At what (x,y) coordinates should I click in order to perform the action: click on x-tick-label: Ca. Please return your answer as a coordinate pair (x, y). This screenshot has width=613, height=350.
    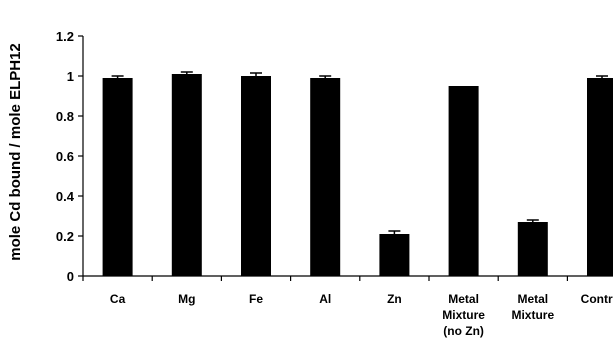
    Looking at the image, I should click on (118, 299).